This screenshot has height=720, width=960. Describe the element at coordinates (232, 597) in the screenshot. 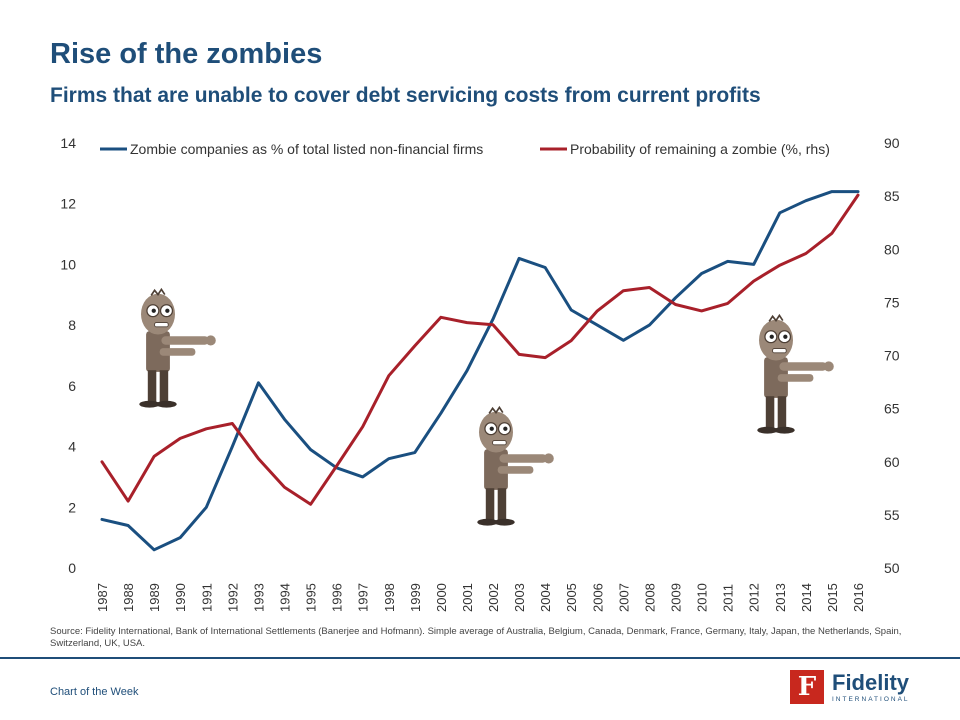

I see `x-tick-label: 1992` at that location.